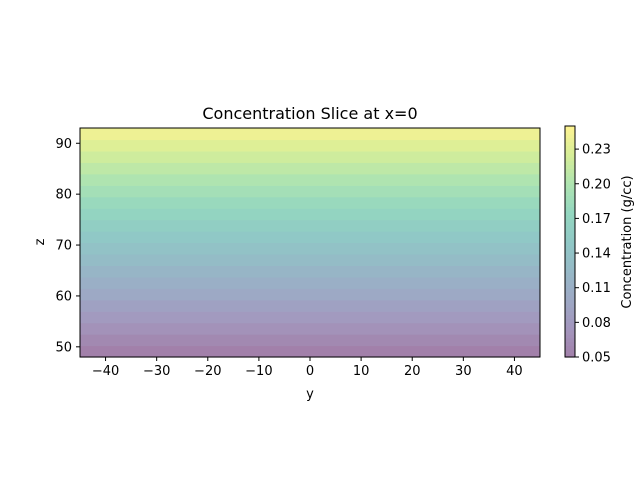 This screenshot has width=640, height=480. I want to click on x-axis-label: y, so click(310, 394).